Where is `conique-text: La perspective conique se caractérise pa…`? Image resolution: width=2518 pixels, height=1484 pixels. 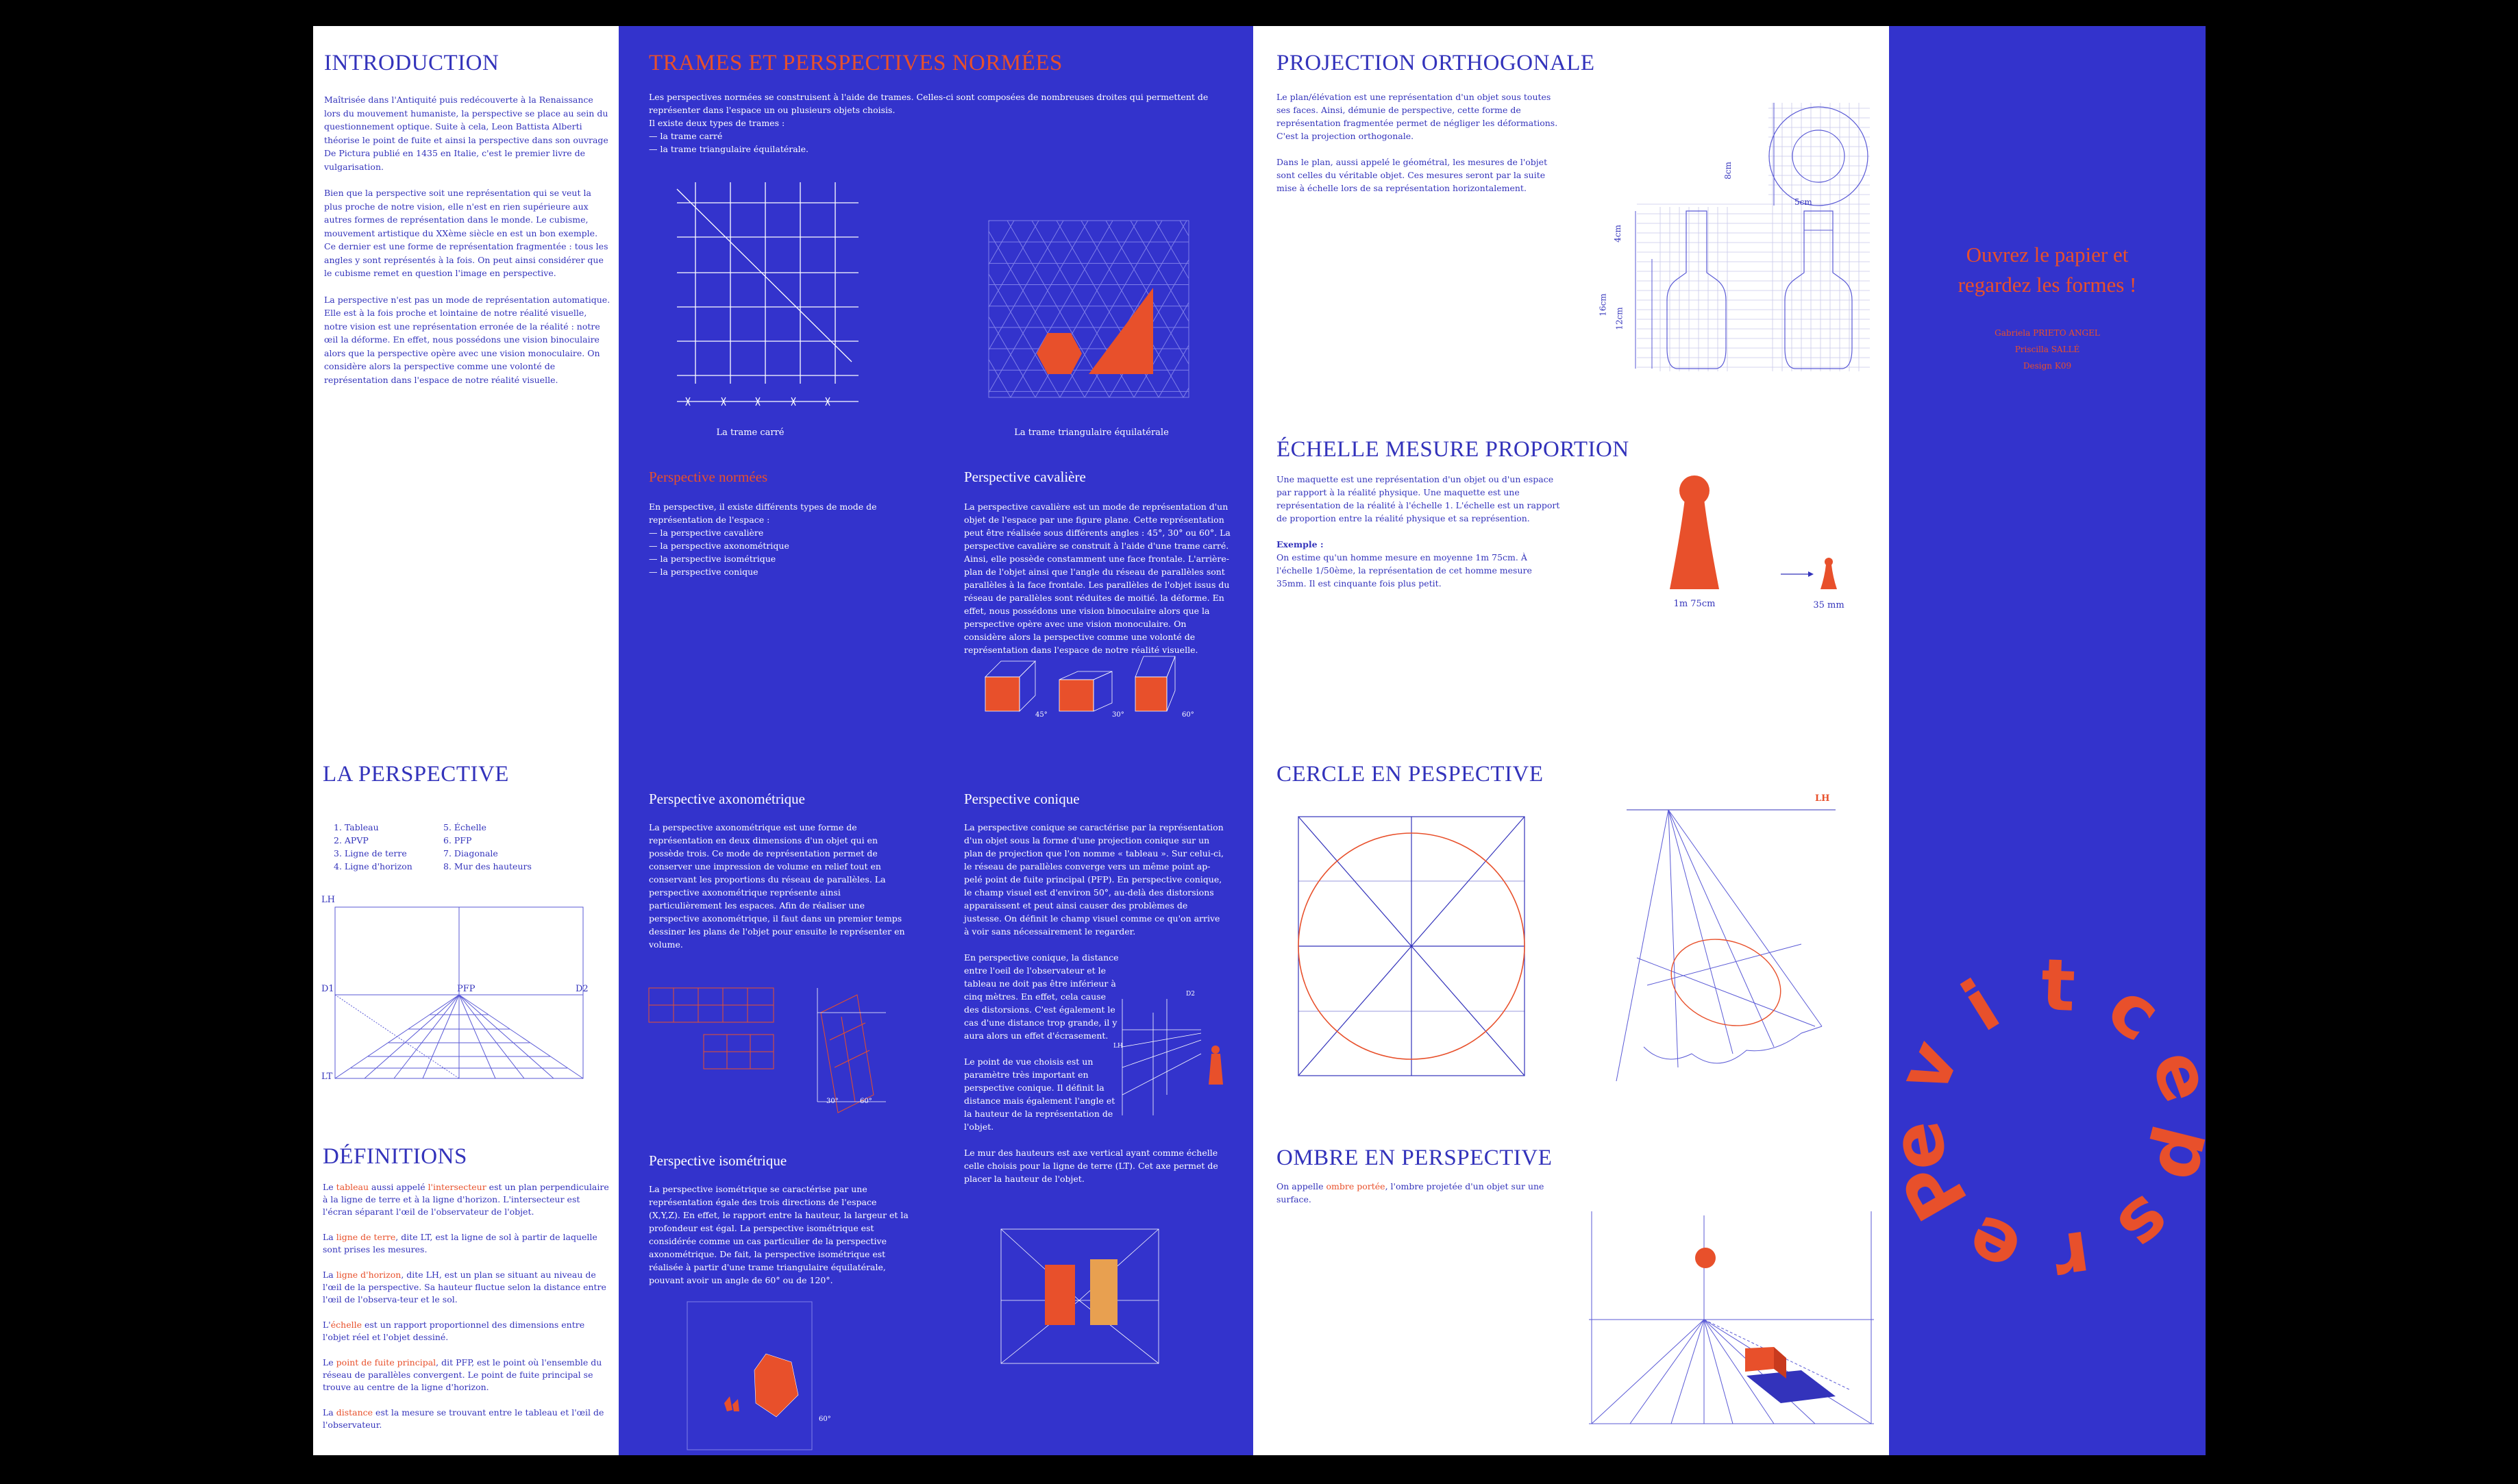
conique-text: La perspective conique se caractérise pa… is located at coordinates (1094, 1010).